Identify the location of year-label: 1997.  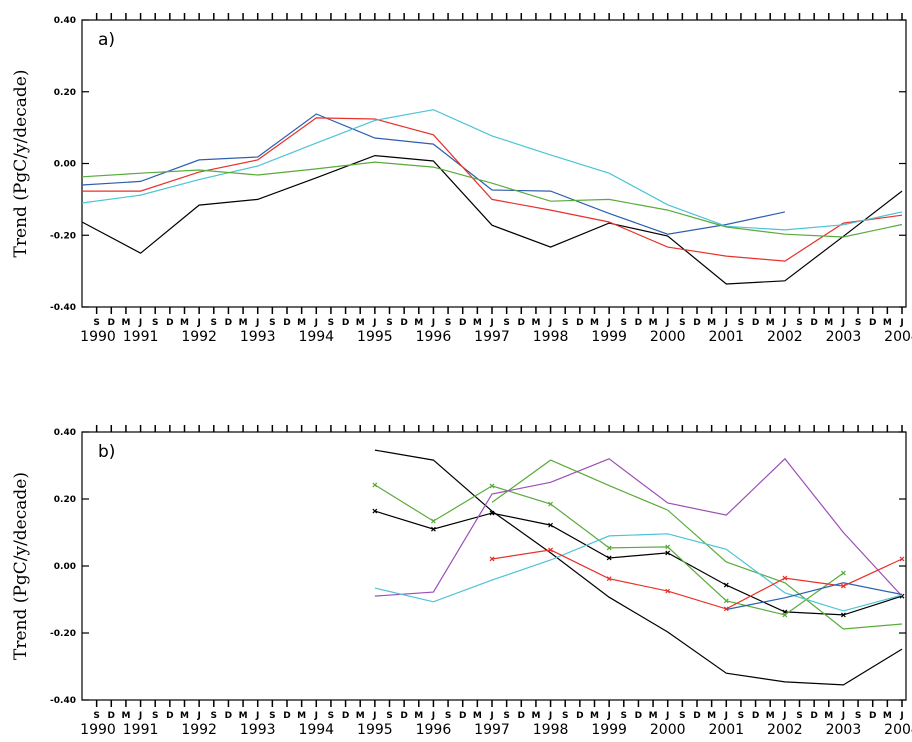
(492, 337).